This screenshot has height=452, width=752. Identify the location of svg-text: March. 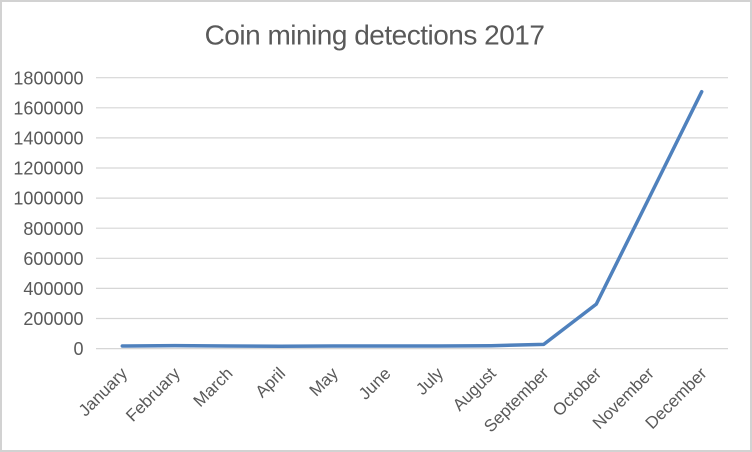
(213, 387).